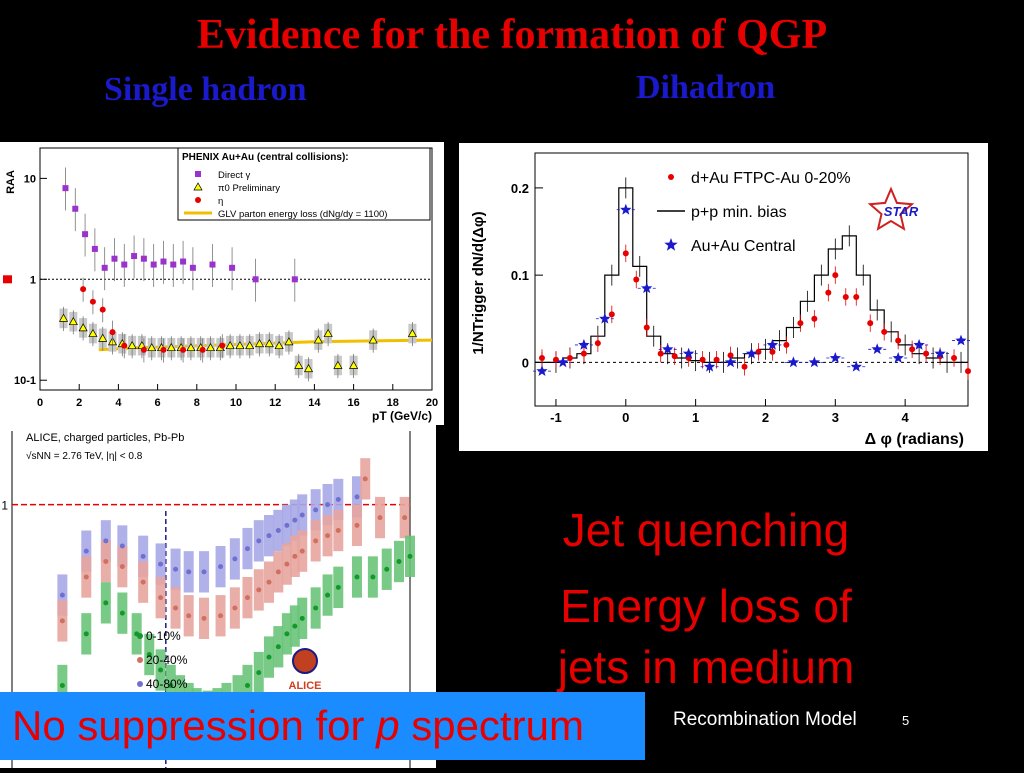 This screenshot has width=1024, height=773. I want to click on phenix-y-tick-label: 10-1, so click(25, 381).